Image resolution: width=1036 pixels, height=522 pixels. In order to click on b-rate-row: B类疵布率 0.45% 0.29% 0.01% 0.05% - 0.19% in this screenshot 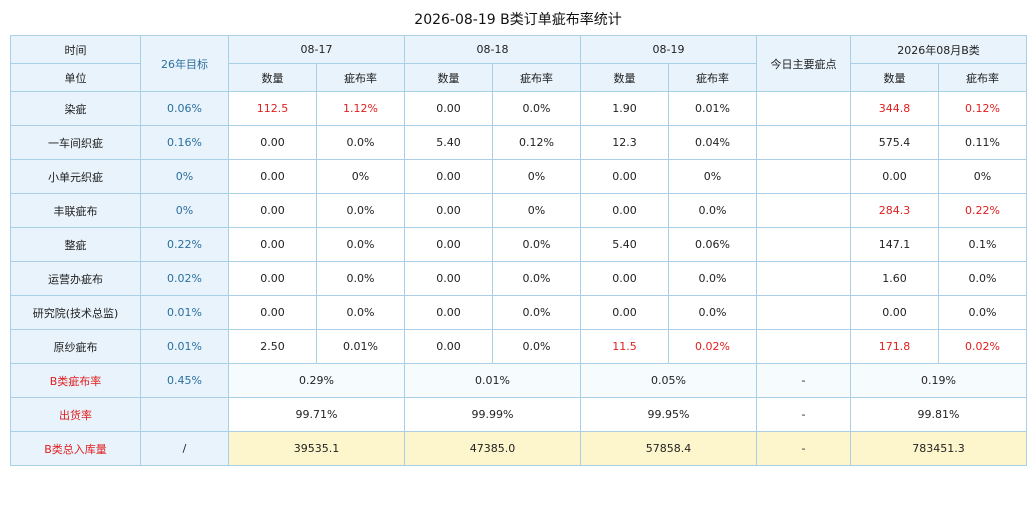, I will do `click(519, 380)`.